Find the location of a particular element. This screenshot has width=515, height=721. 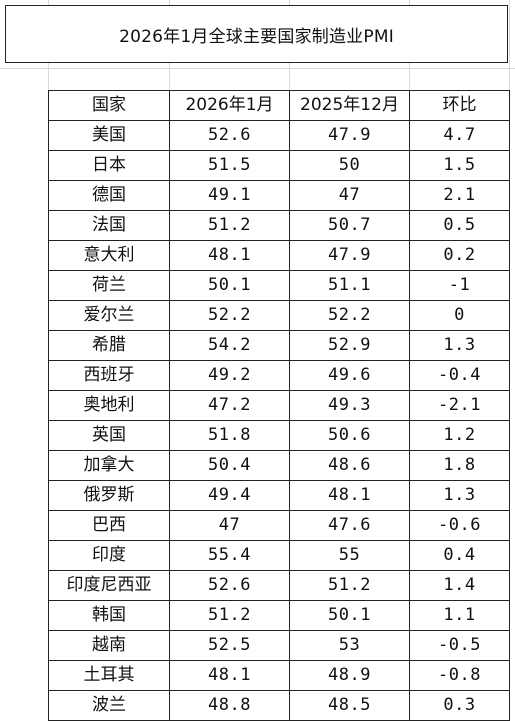

table-row: 意大利 48.1 47.9 0.2 is located at coordinates (279, 255).